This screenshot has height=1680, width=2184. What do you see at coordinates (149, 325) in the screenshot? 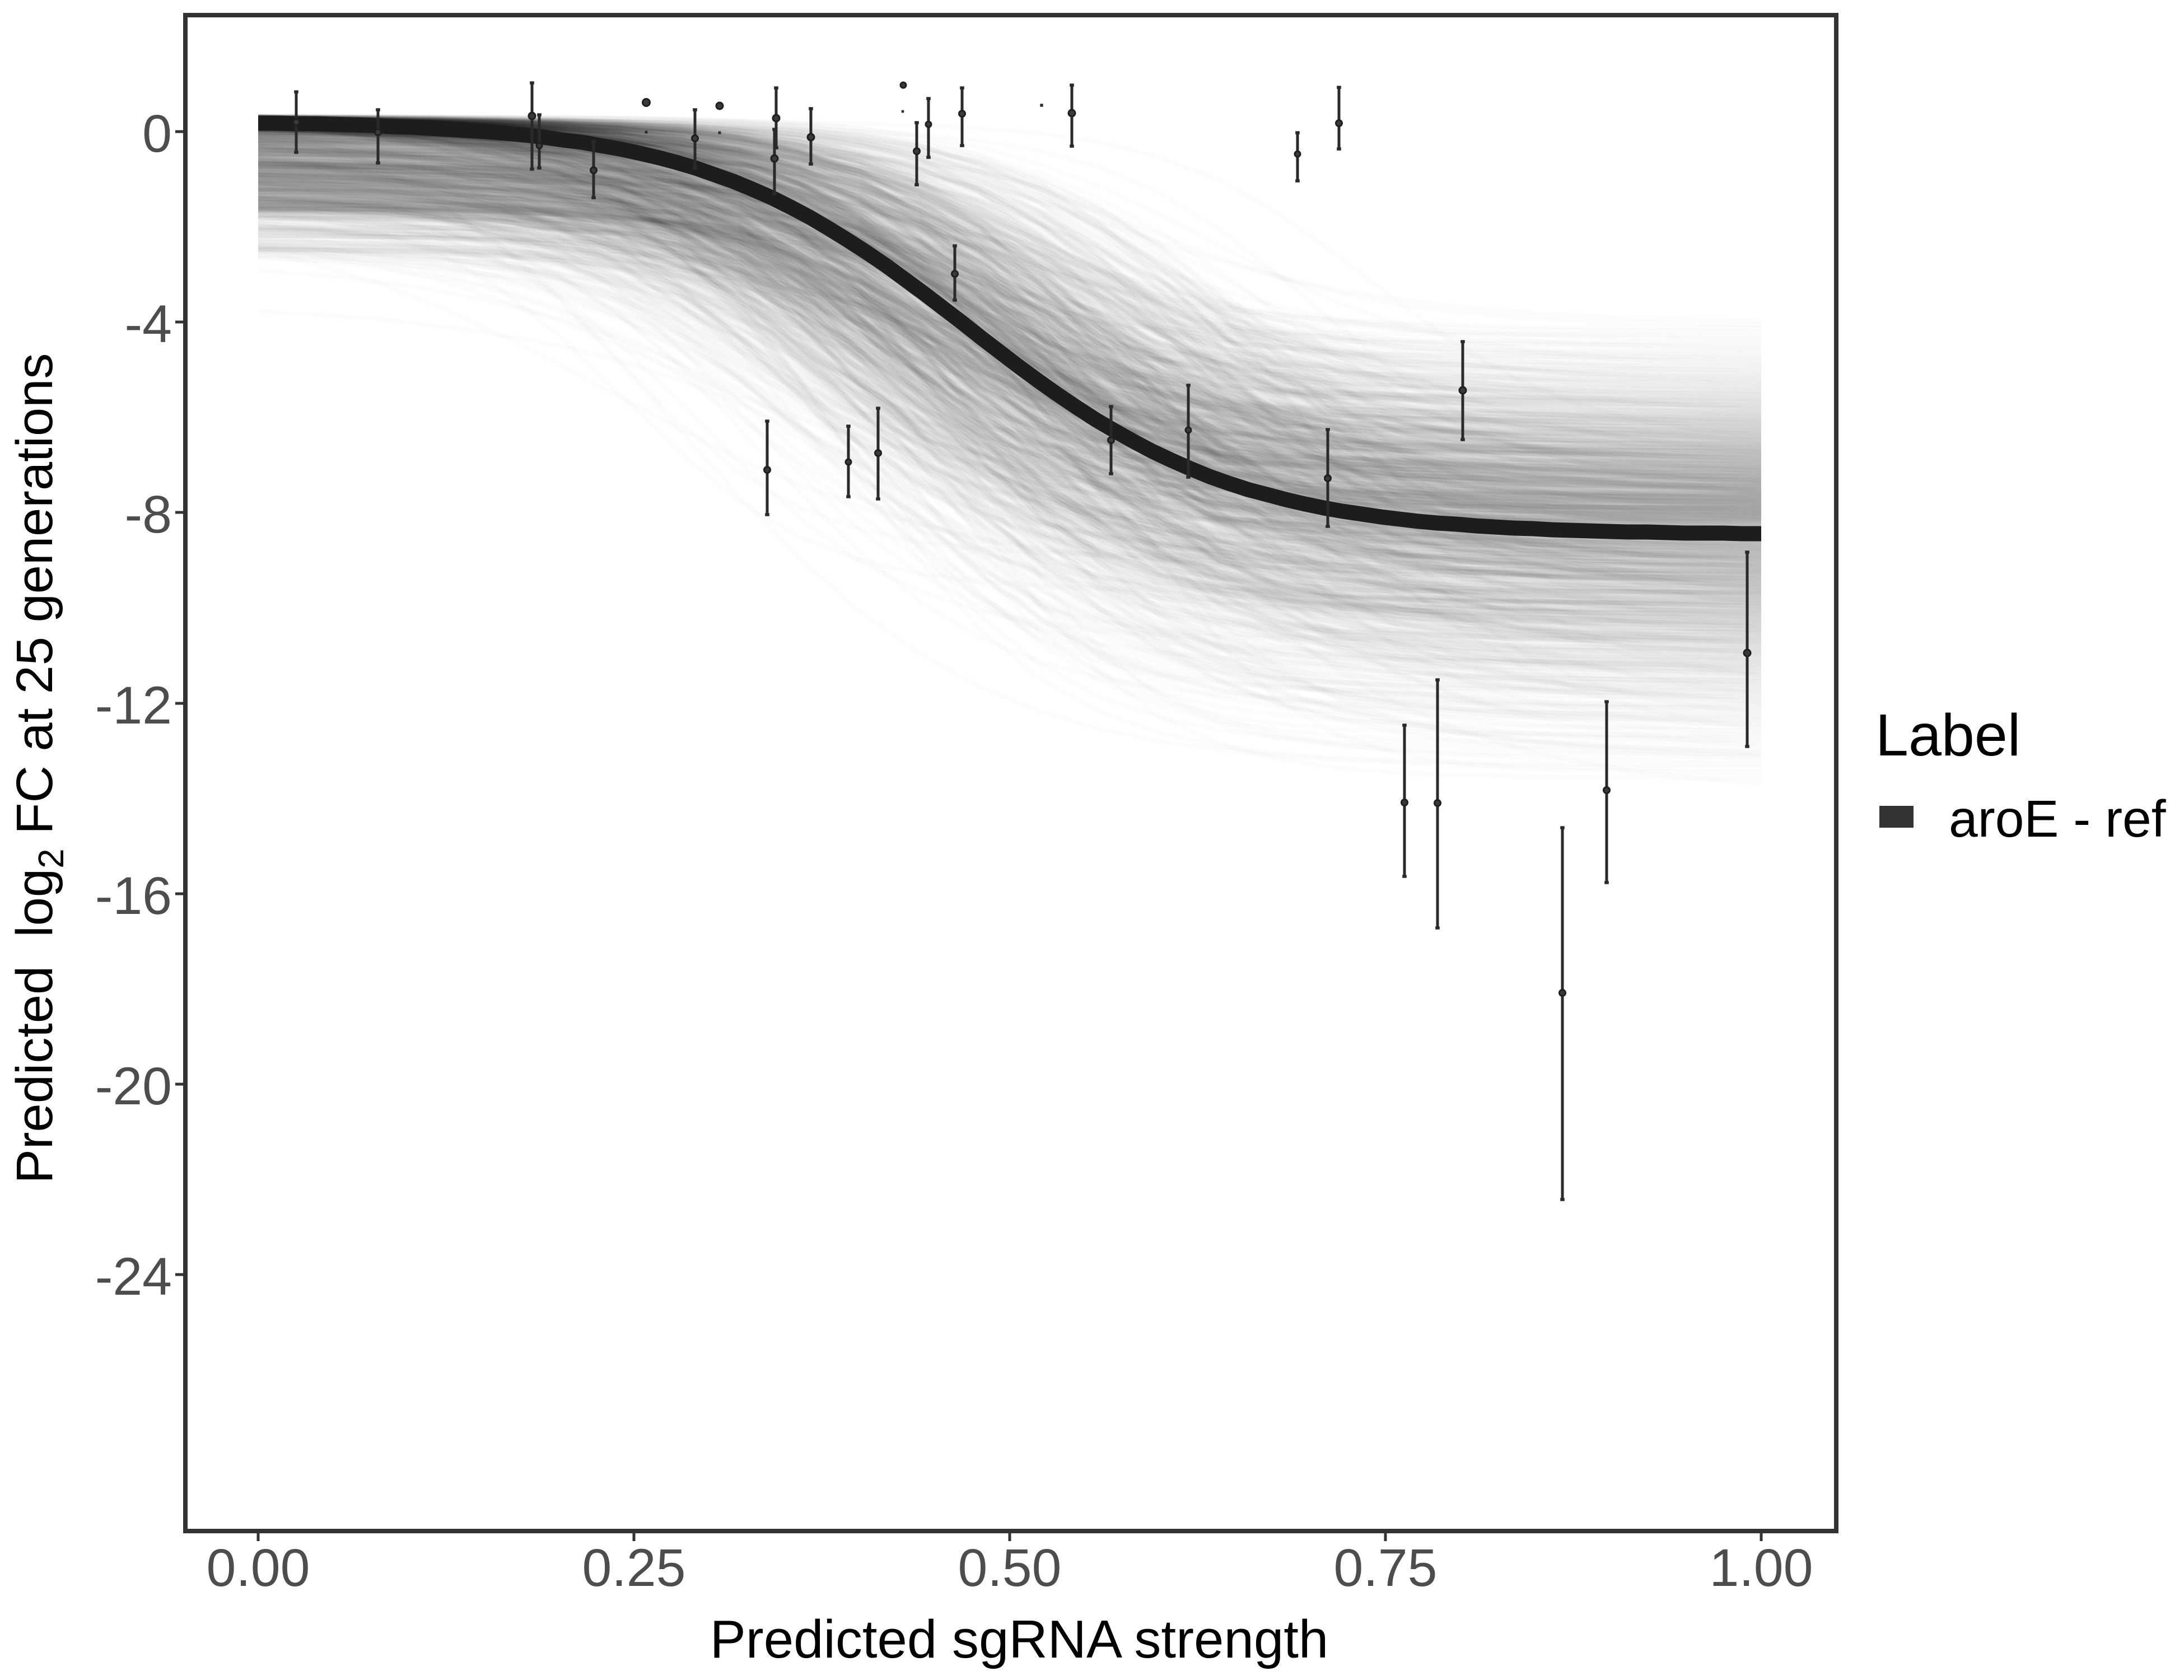
I see `svg-text: -4` at bounding box center [149, 325].